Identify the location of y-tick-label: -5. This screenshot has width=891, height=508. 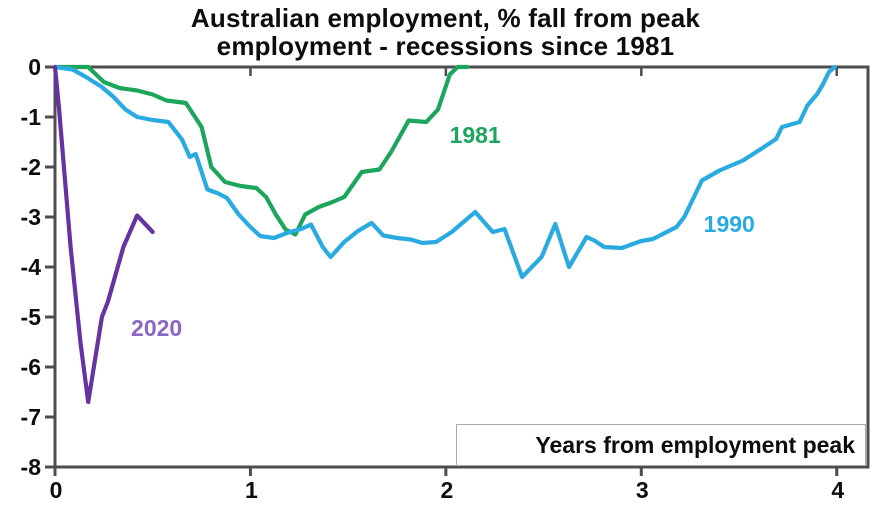
(31, 317).